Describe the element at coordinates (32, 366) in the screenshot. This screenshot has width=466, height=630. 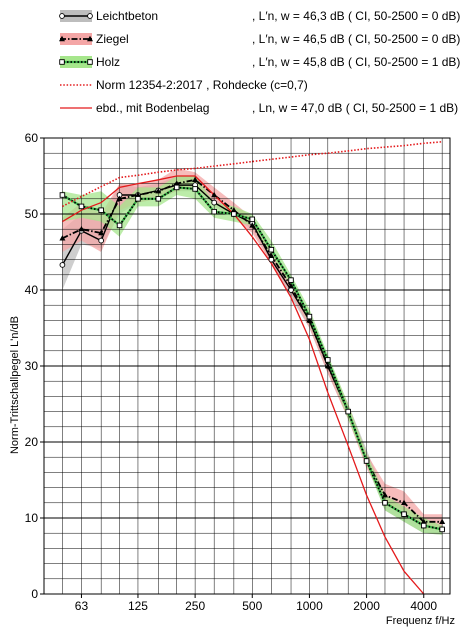
I see `y-tick-label: 30` at that location.